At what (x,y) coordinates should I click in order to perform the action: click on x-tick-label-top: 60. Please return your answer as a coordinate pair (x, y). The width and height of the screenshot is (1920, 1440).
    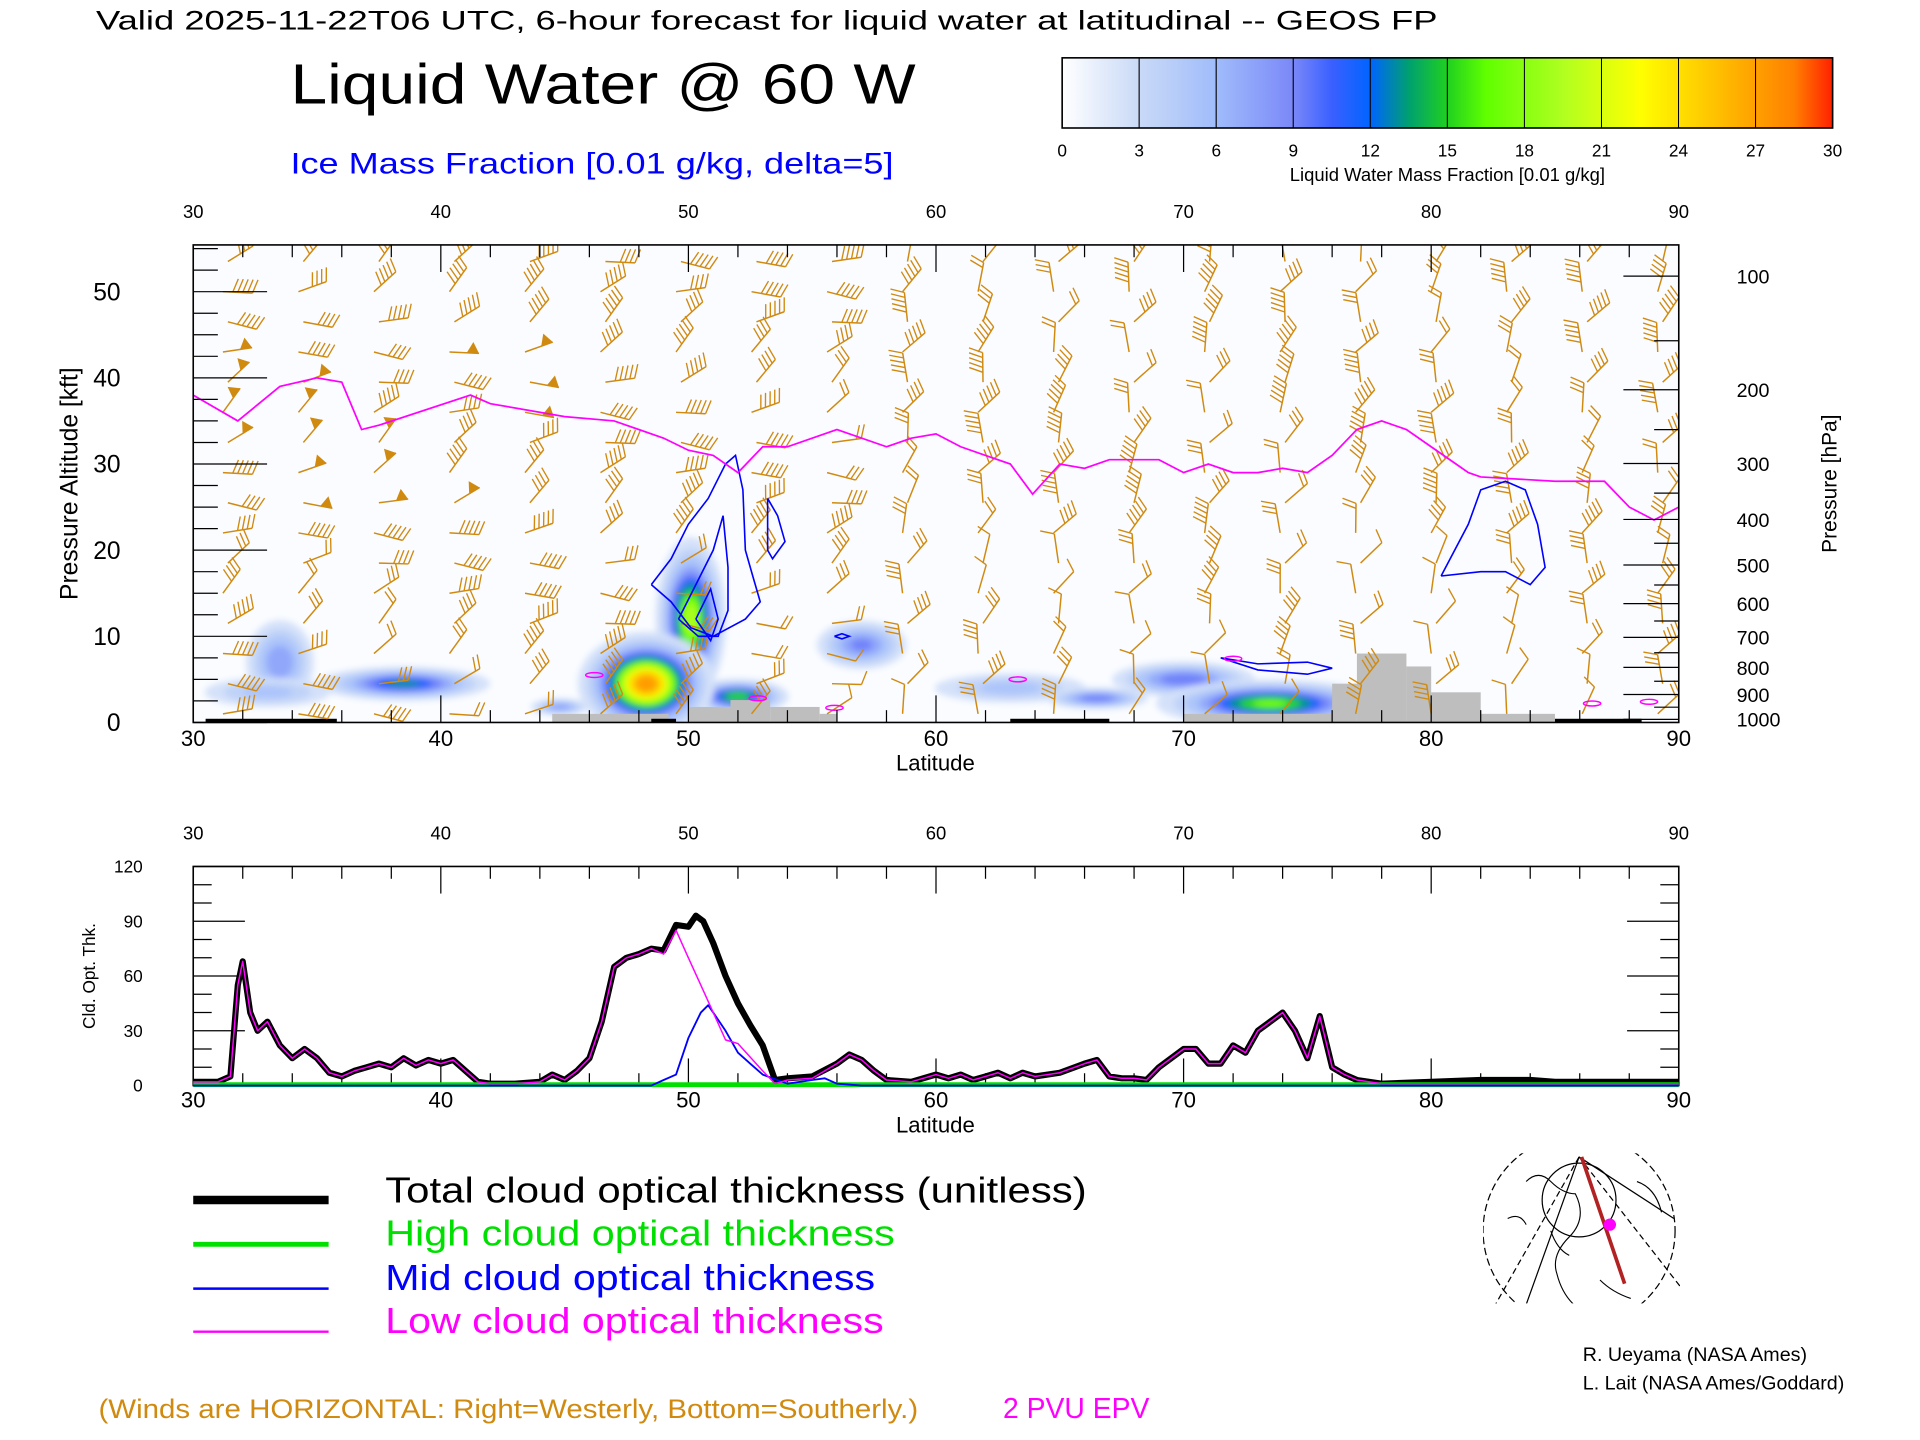
    Looking at the image, I should click on (936, 211).